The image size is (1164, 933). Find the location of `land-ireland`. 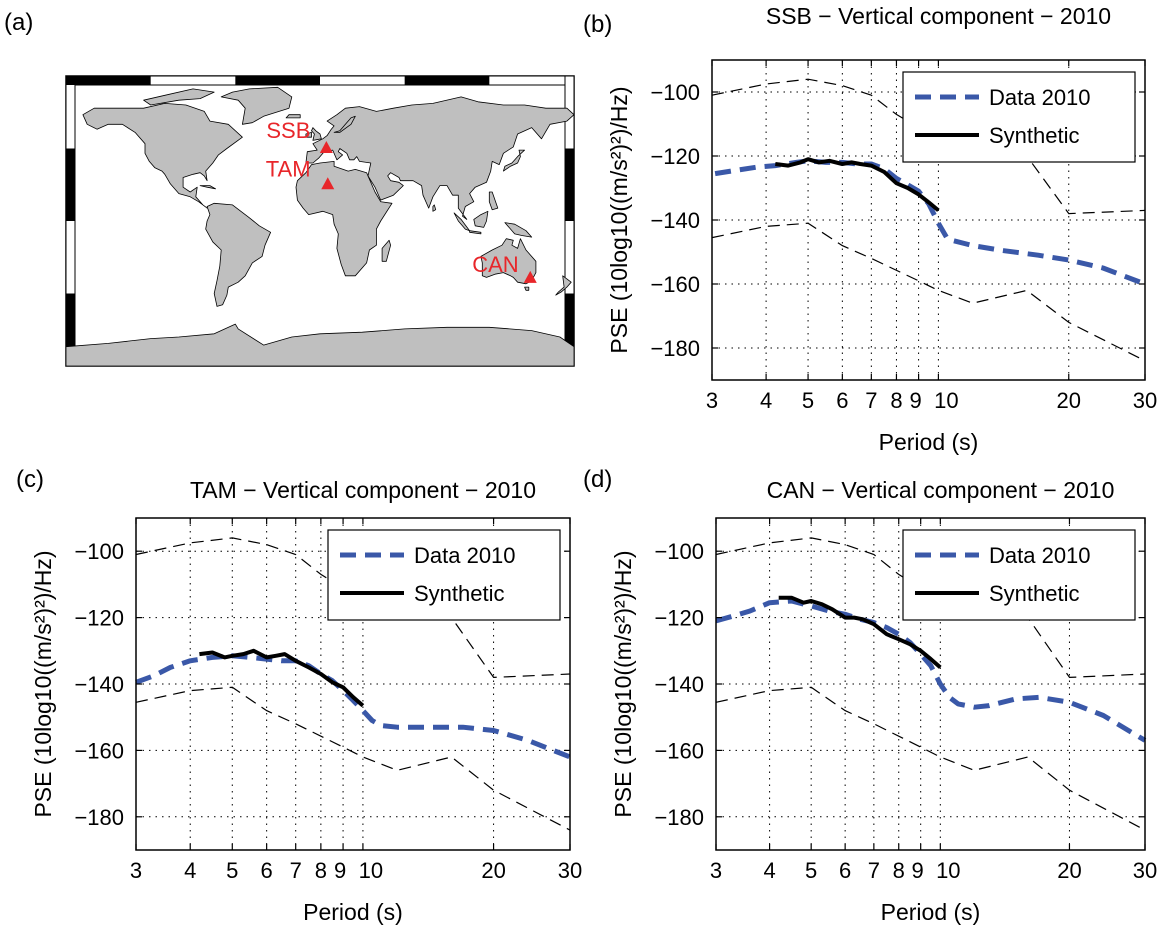

land-ireland is located at coordinates (308, 134).